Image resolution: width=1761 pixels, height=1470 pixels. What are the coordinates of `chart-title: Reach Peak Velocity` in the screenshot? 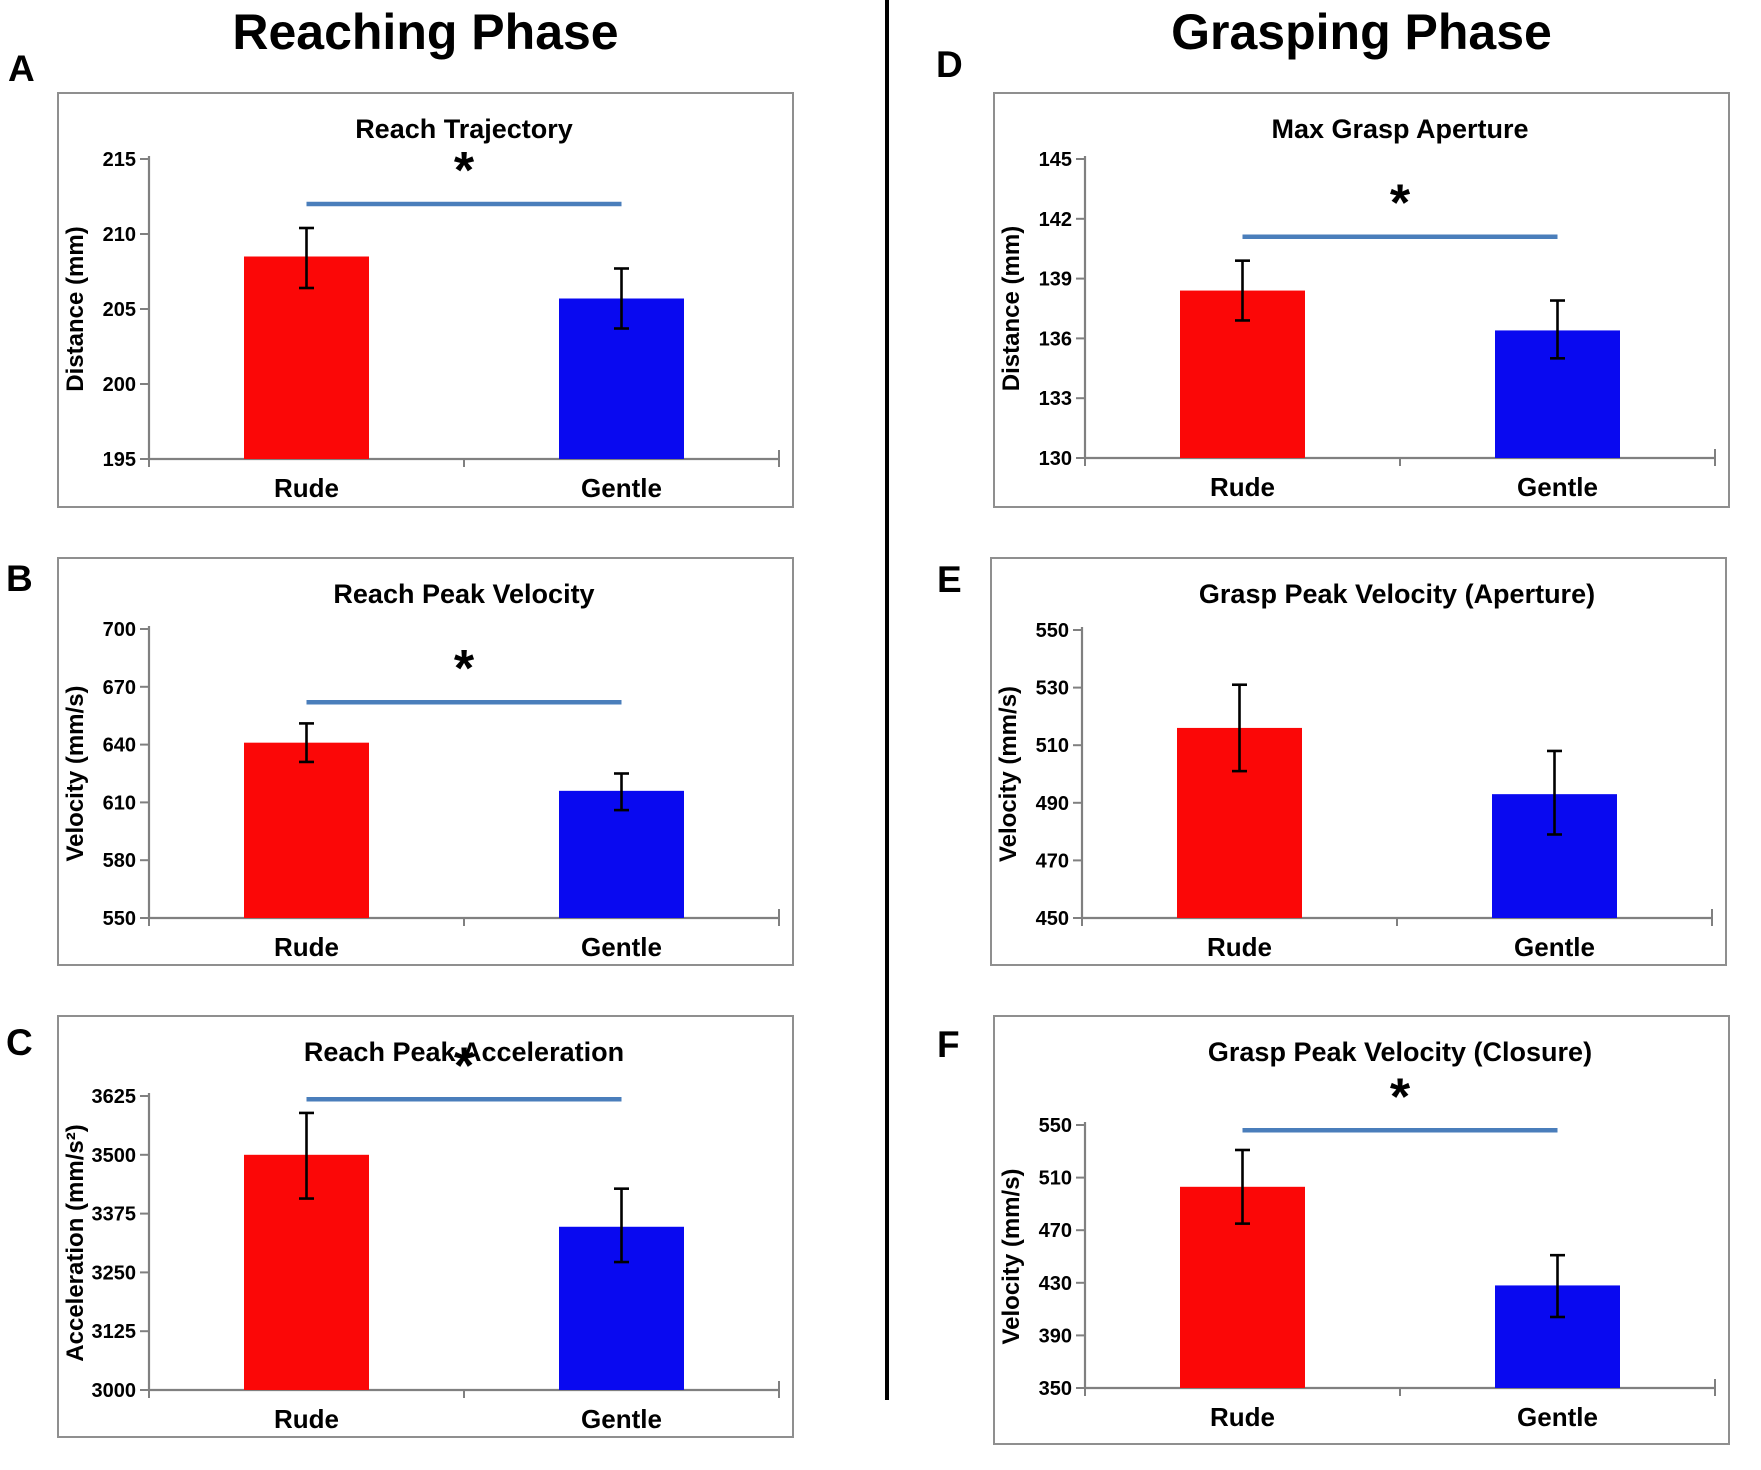 It's located at (464, 594).